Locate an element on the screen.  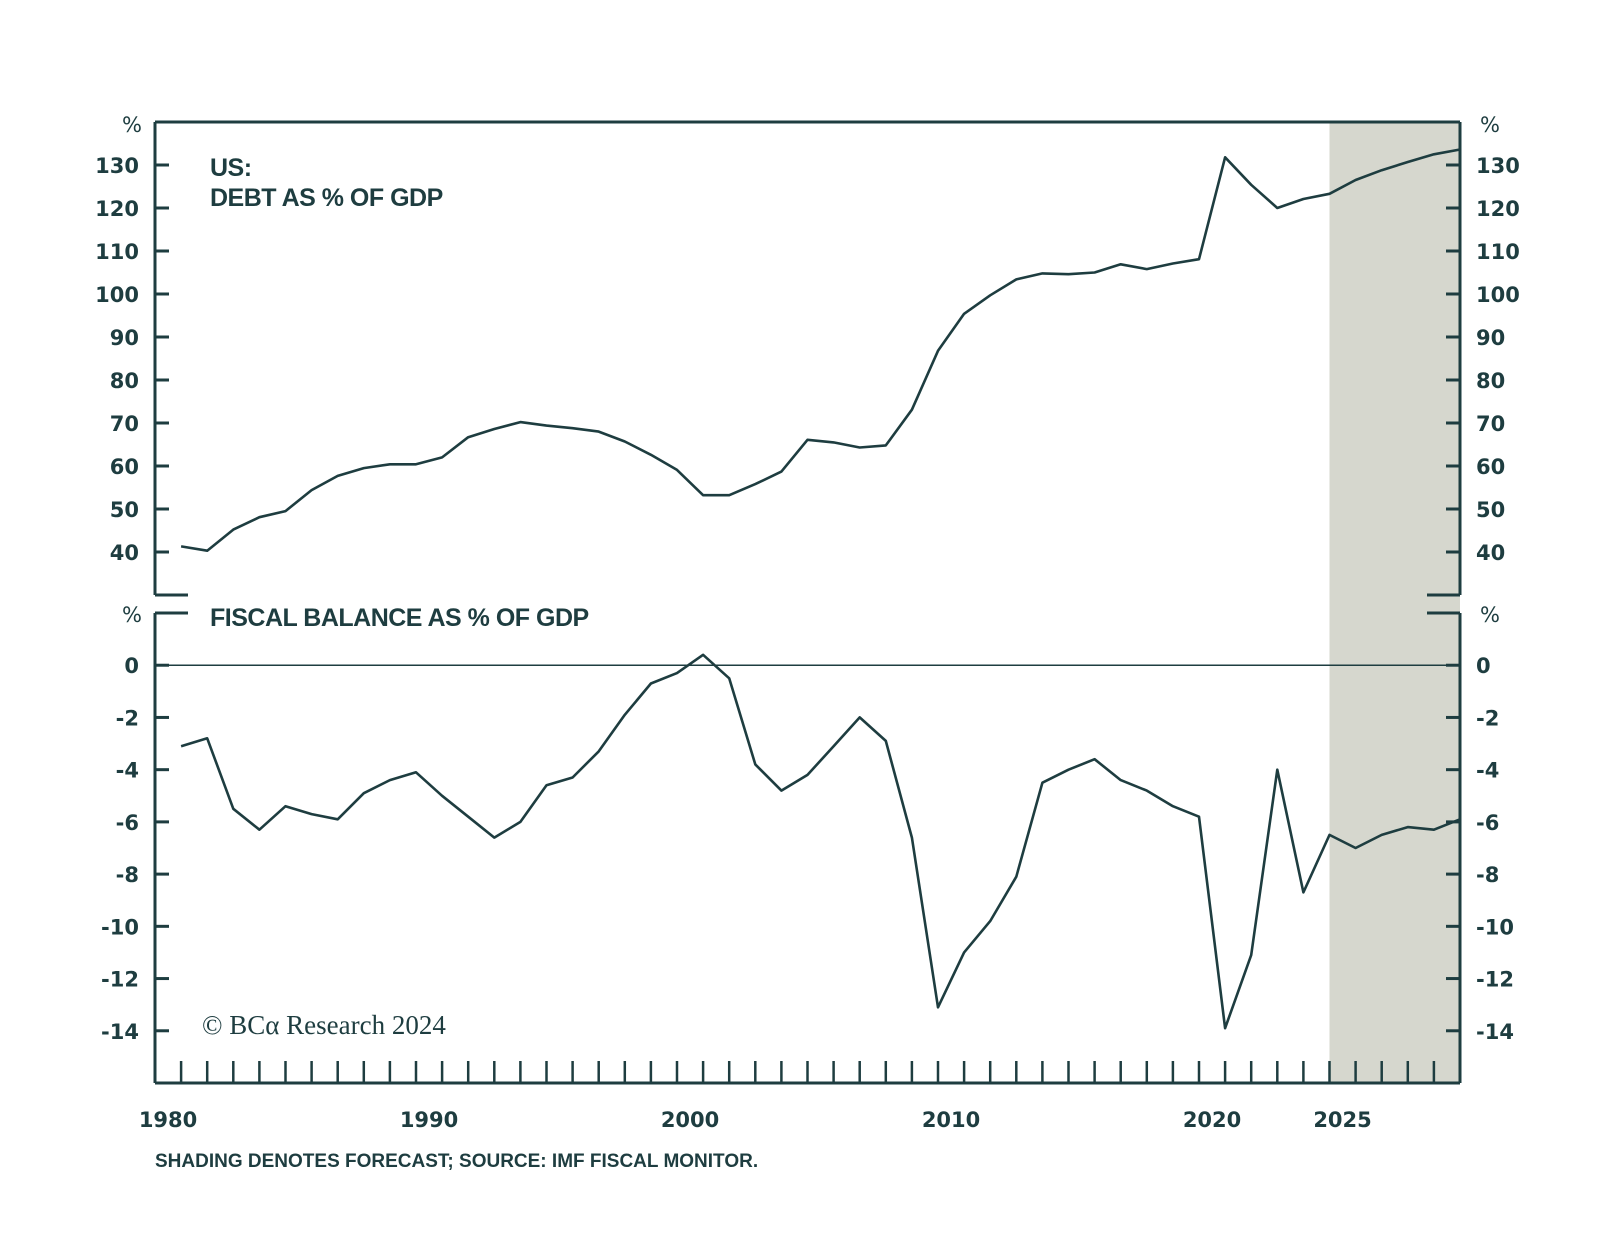
debt-left-tick-label: 40 is located at coordinates (124, 553).